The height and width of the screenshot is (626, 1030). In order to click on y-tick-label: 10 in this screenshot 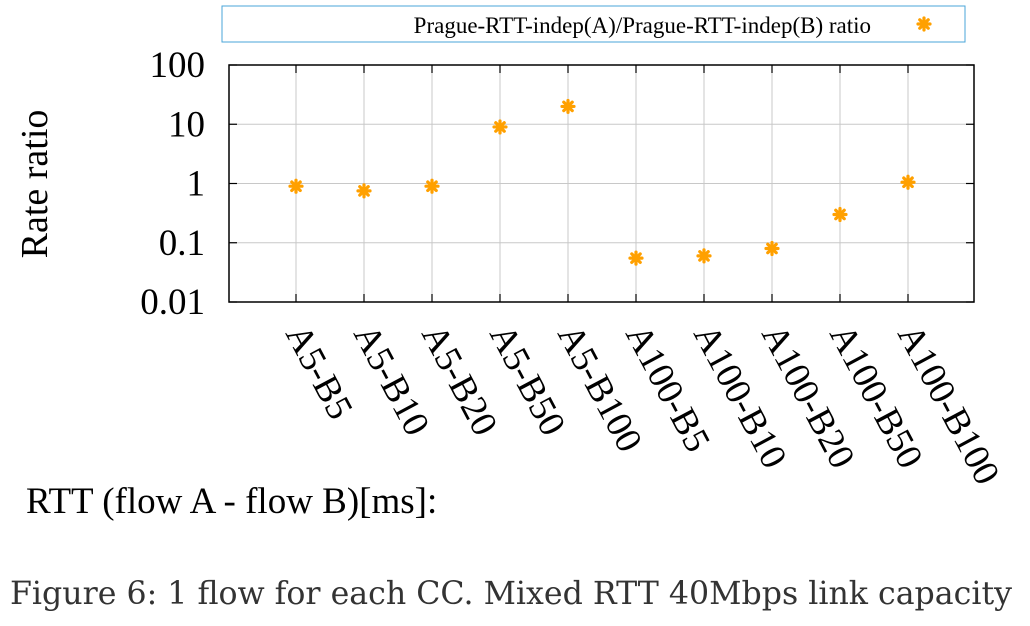, I will do `click(186, 124)`.